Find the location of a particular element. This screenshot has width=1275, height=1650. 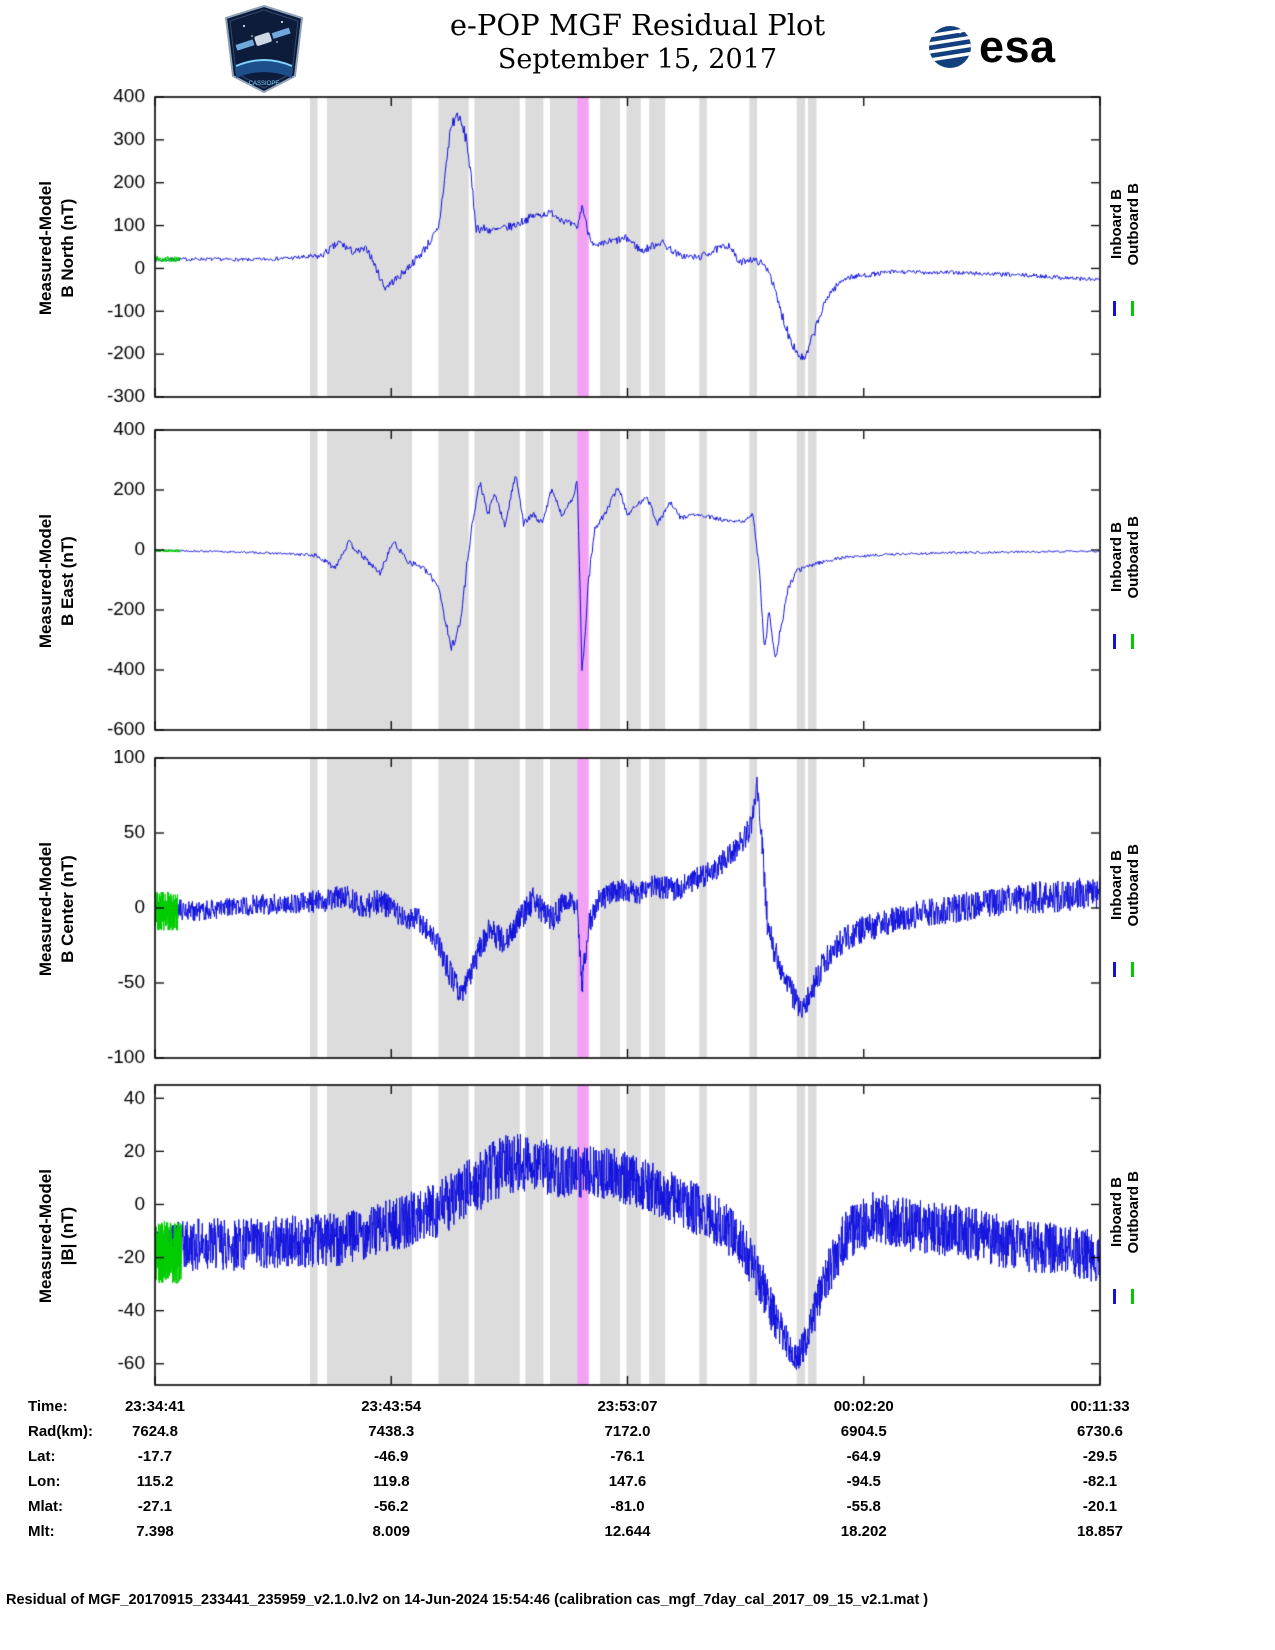

table-cell: 8.009 is located at coordinates (391, 1531).